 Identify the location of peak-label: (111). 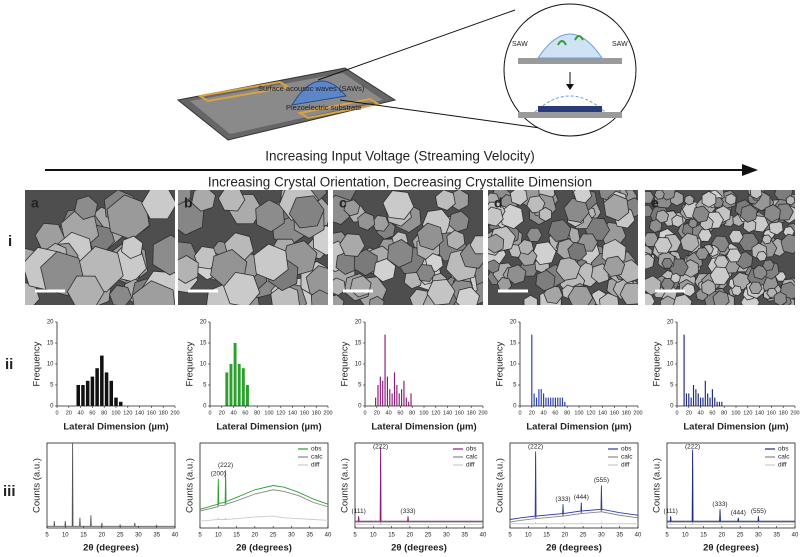
(671, 511).